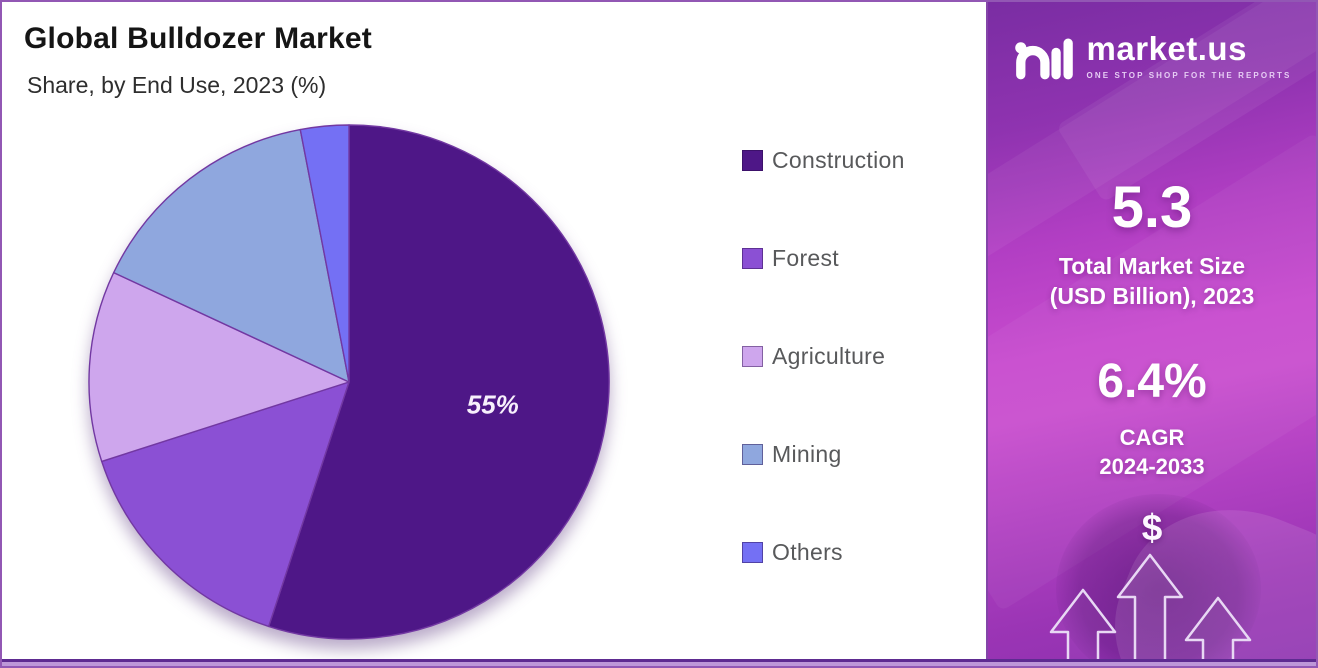  Describe the element at coordinates (231, 255) in the screenshot. I see `pie-slice-mining` at that location.